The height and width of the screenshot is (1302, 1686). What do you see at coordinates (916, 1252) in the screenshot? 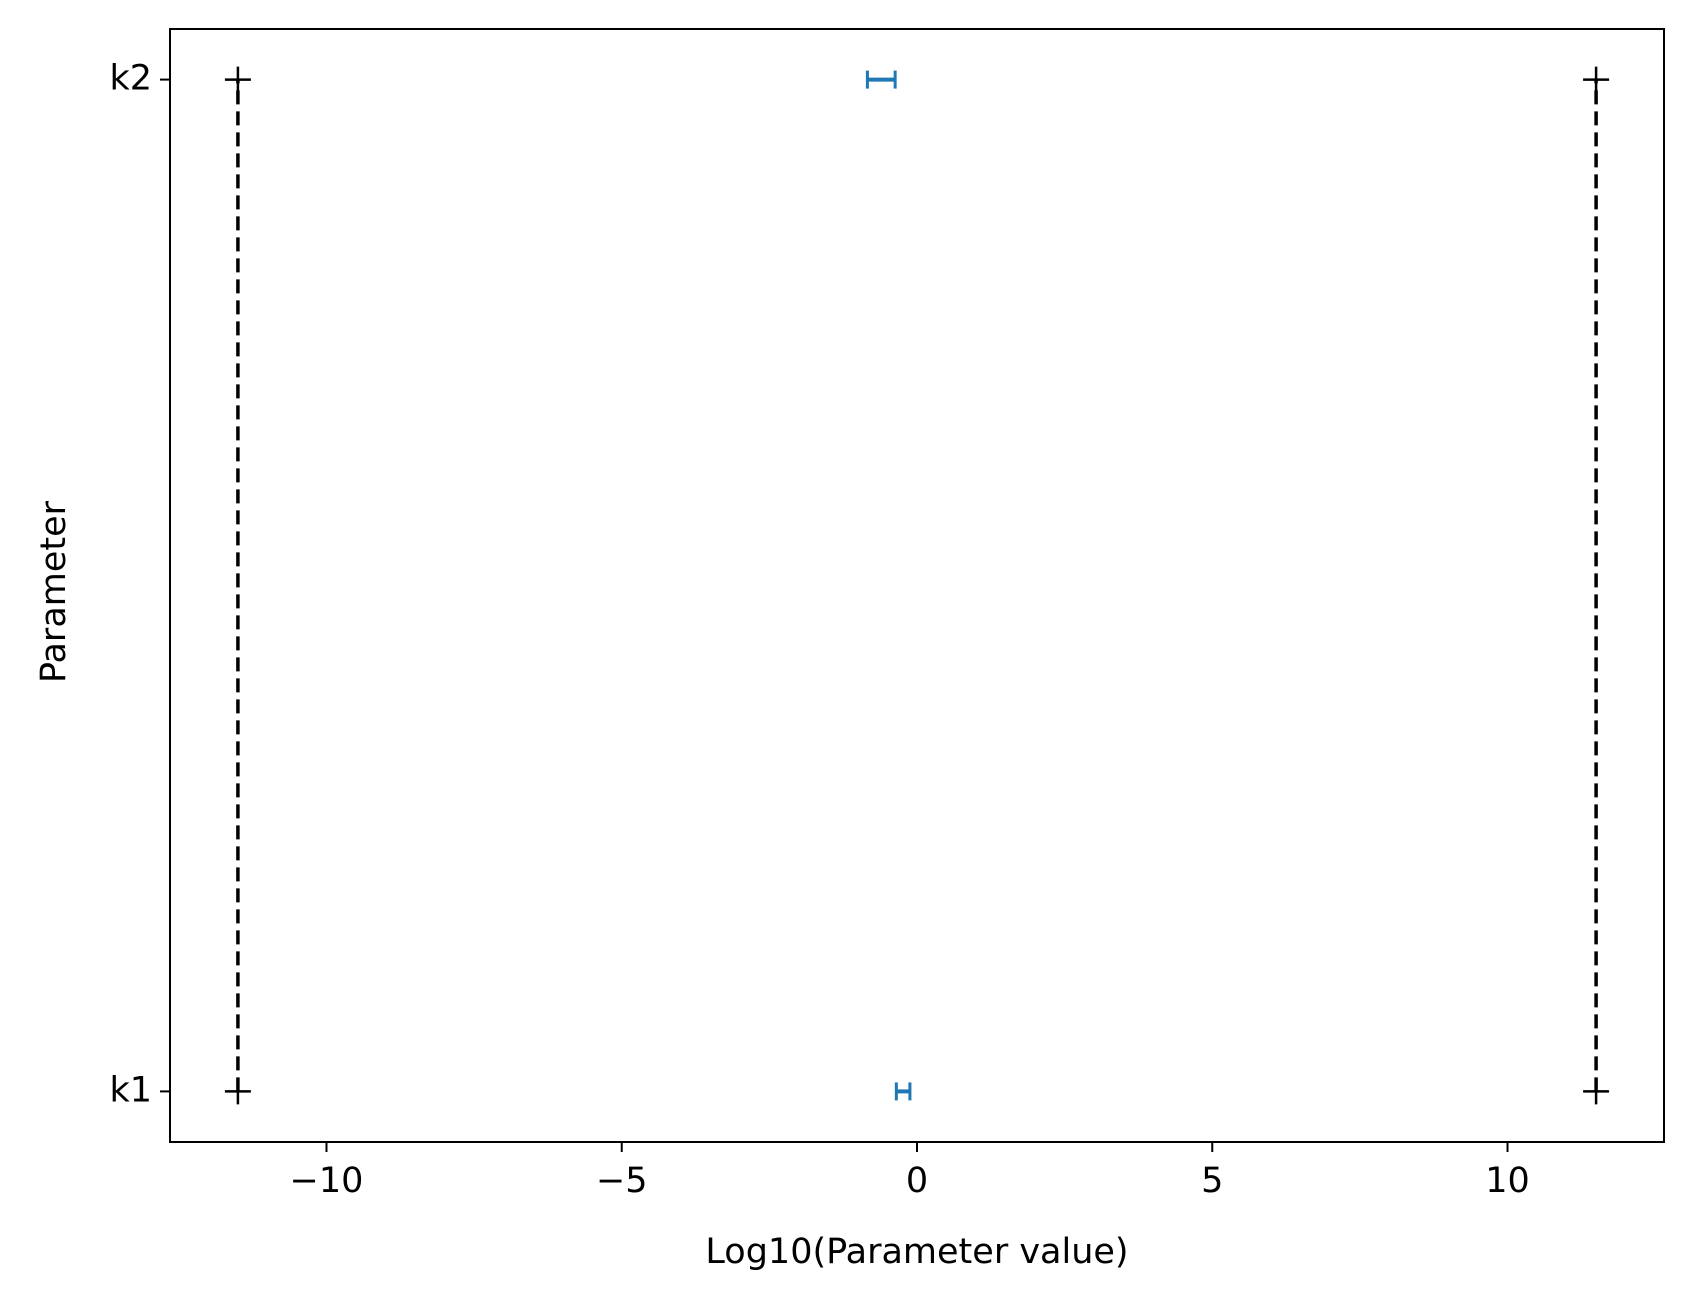
I see `x-axis-label: Log10(Parameter value)` at bounding box center [916, 1252].